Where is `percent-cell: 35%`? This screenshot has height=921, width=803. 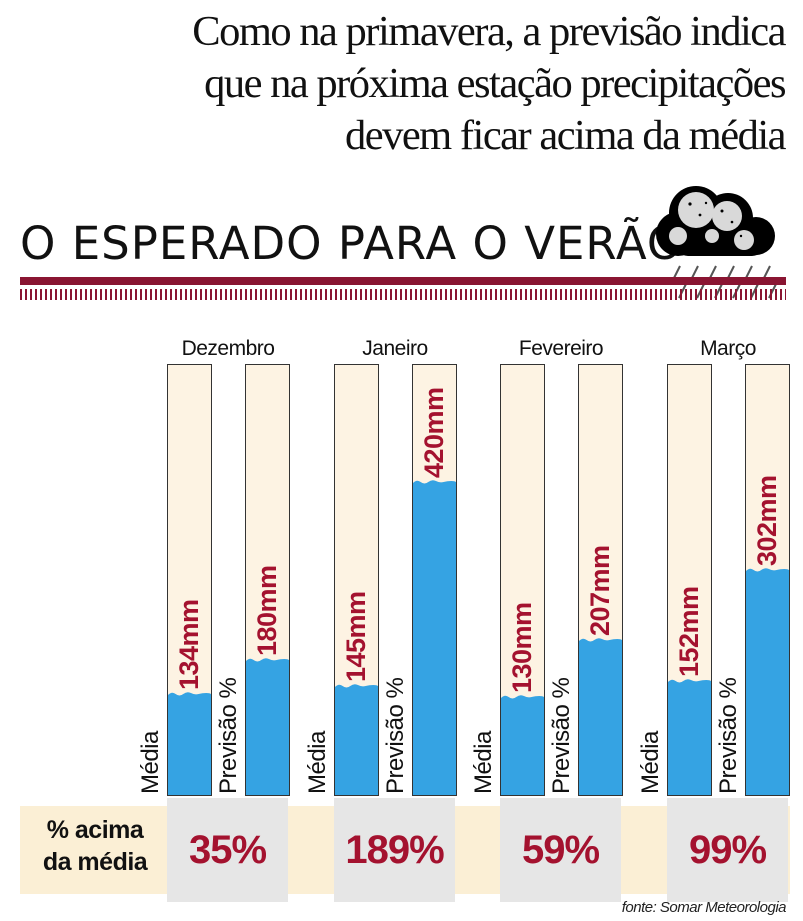
percent-cell: 35% is located at coordinates (227, 850).